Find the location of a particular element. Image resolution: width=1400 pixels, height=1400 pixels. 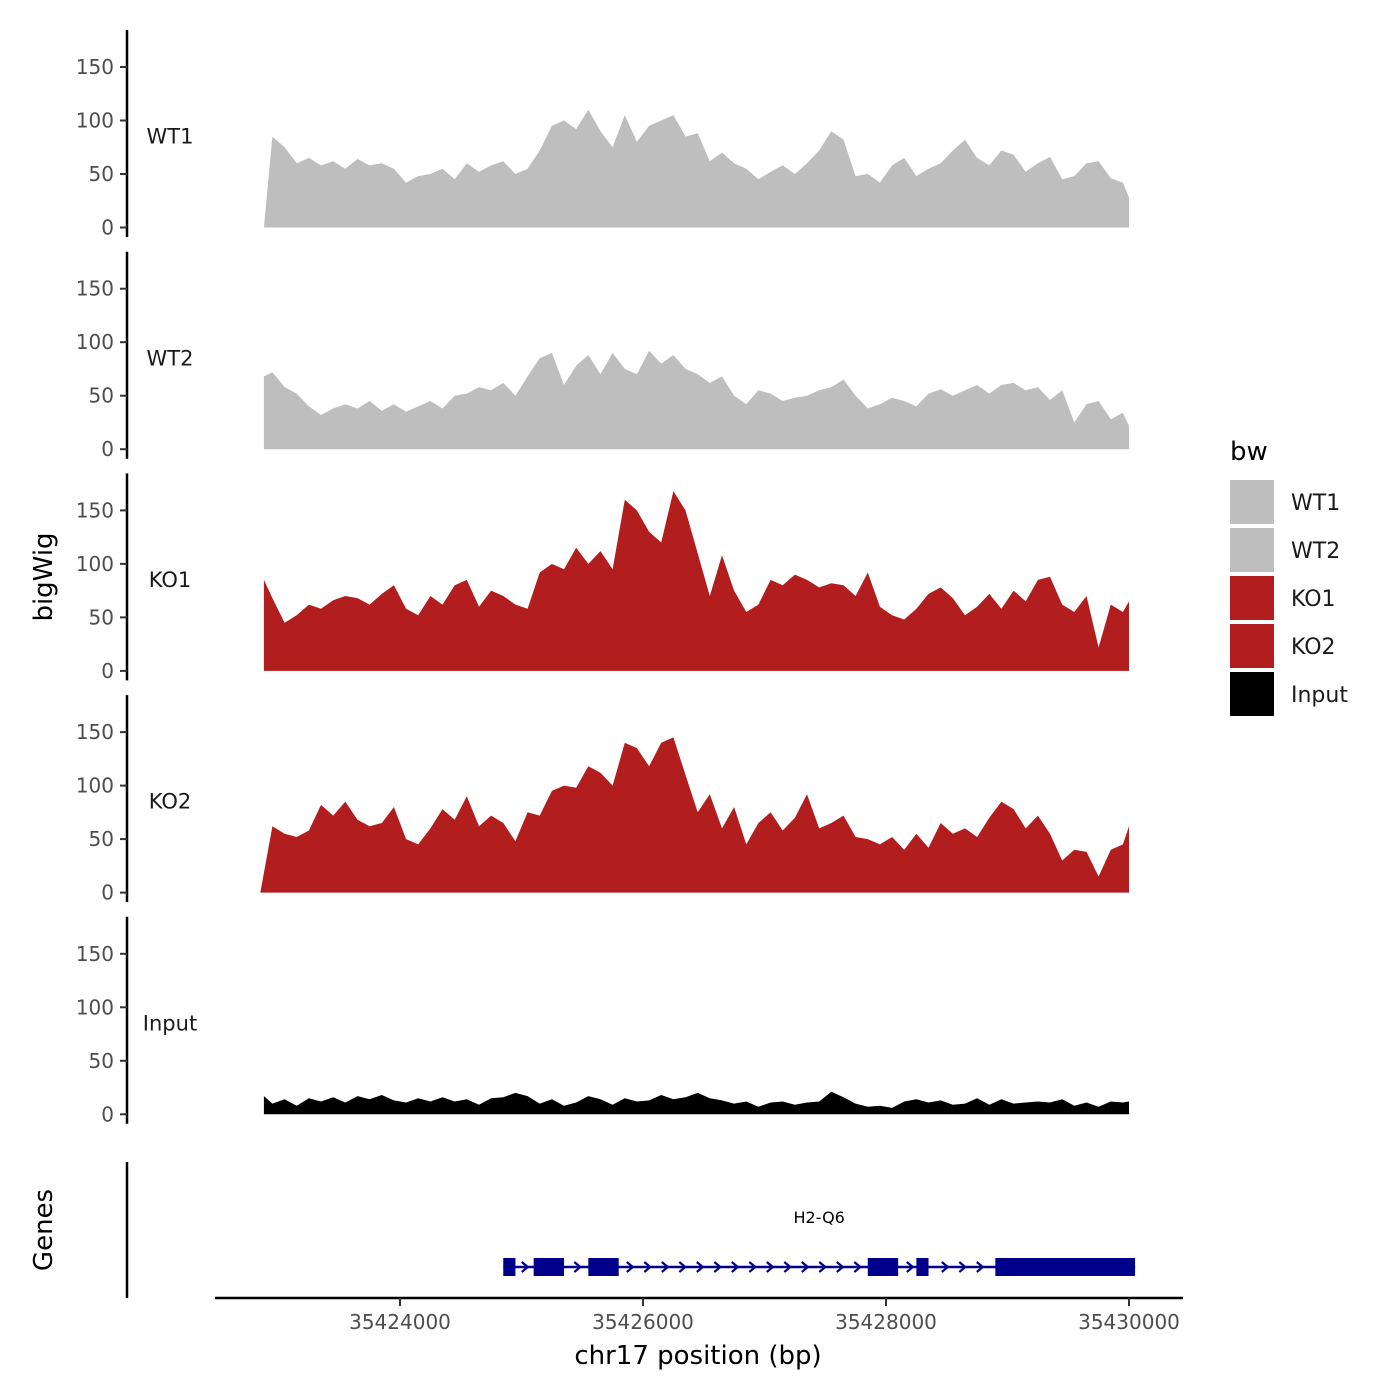

track-wt2: 0 50 100 150 WT2 is located at coordinates (602, 356).